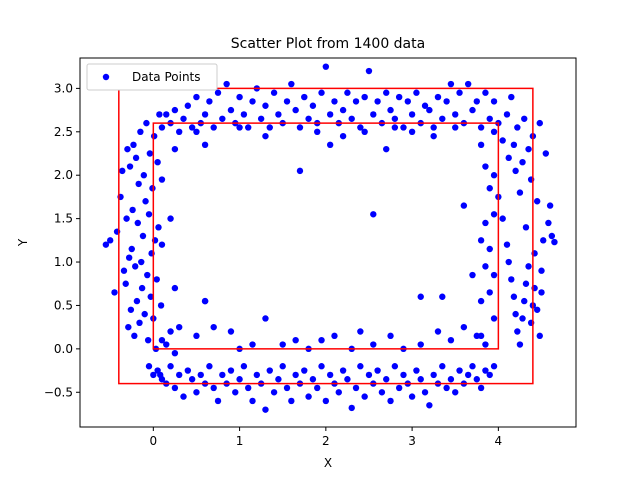  I want to click on legend-marker-data-points, so click(106, 77).